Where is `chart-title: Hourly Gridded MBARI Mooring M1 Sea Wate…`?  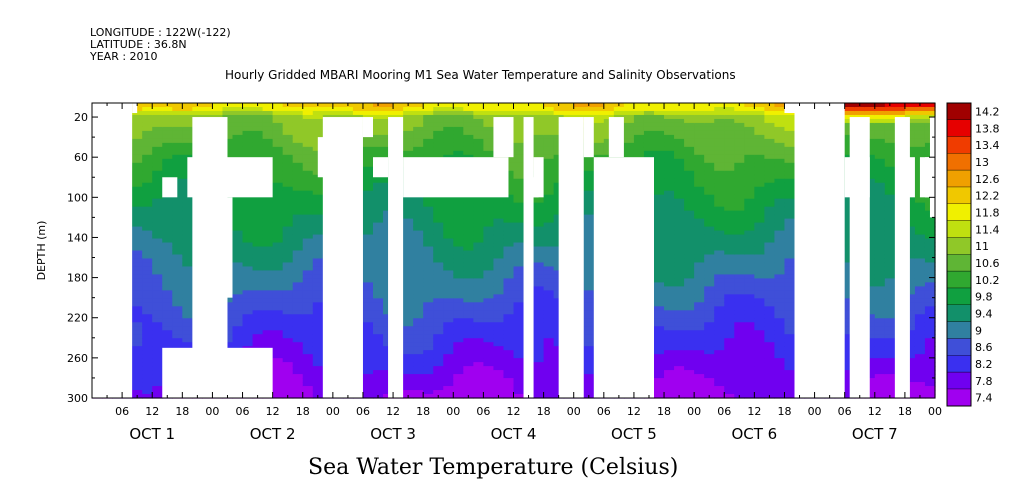
chart-title: Hourly Gridded MBARI Mooring M1 Sea Wate… is located at coordinates (480, 75).